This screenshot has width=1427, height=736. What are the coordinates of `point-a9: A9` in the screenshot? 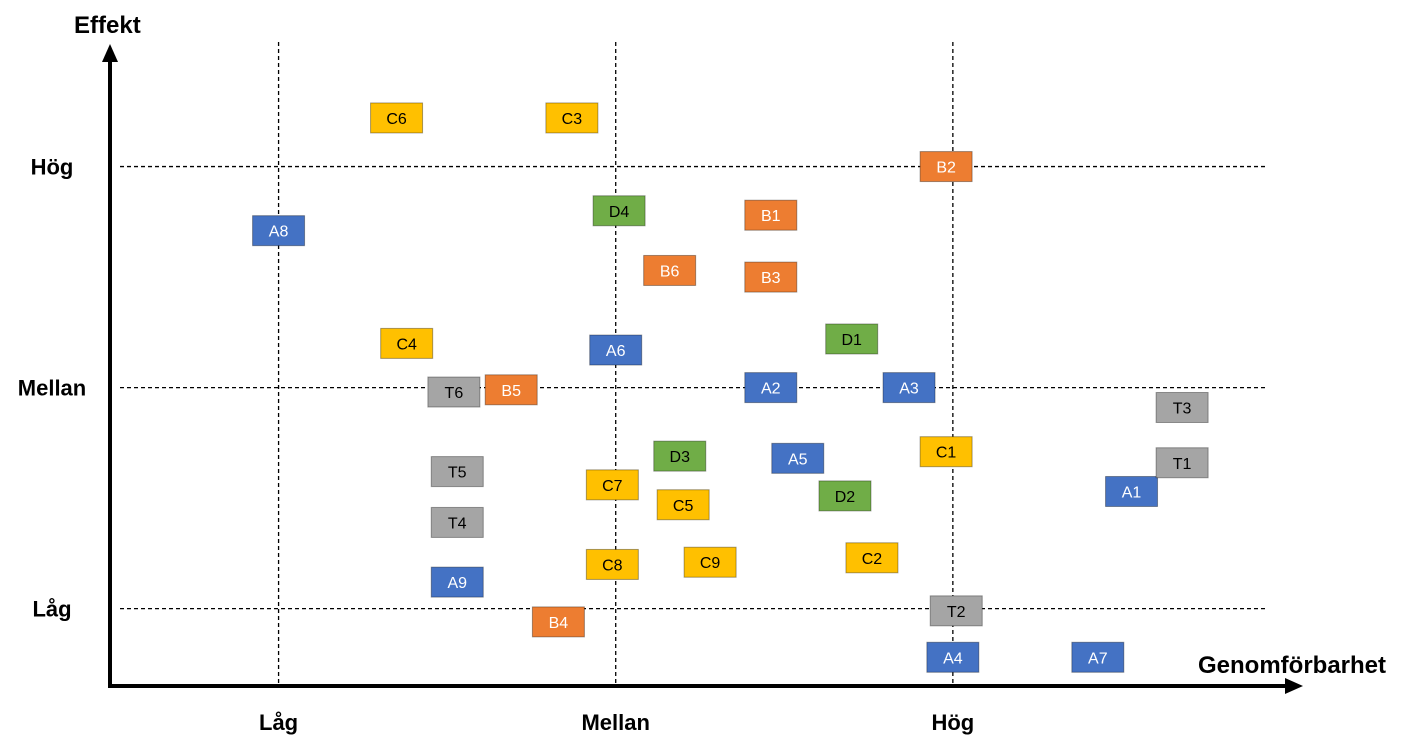 It's located at (457, 582).